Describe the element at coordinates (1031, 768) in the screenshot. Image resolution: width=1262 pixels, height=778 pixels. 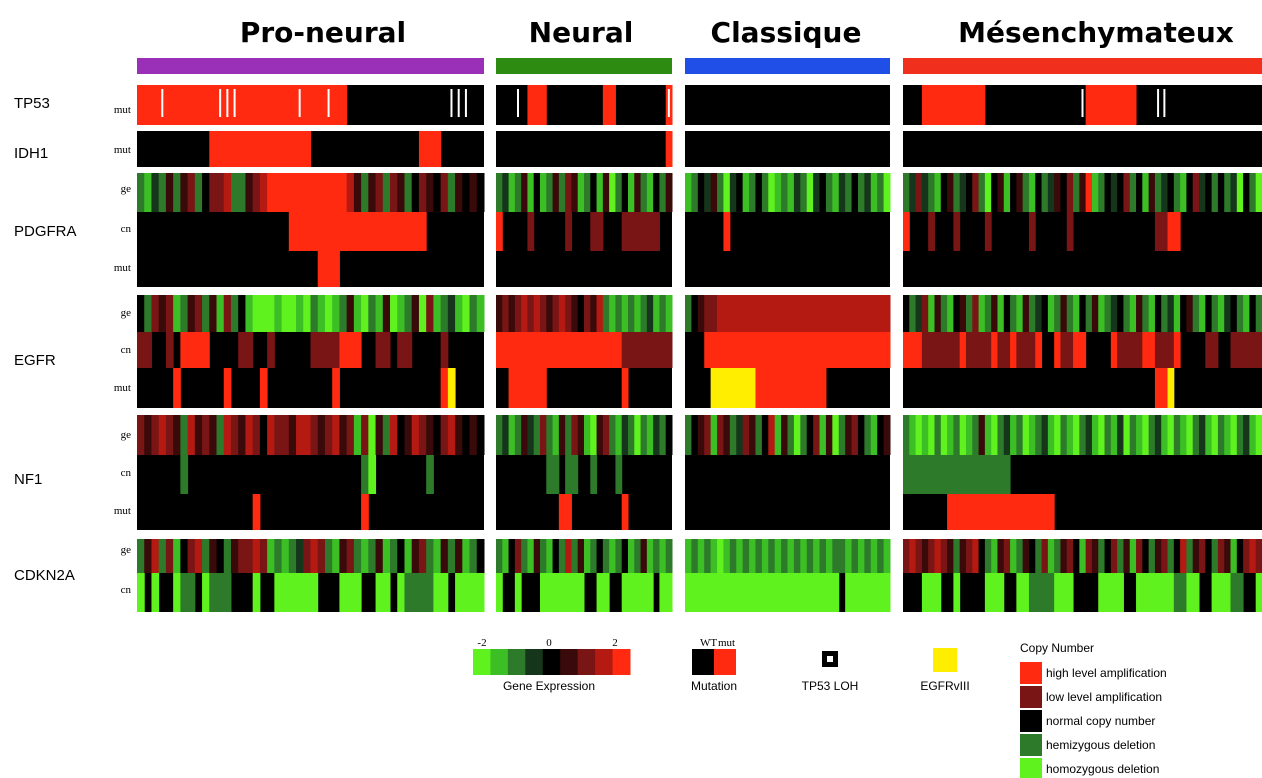
I see `copy-number-swatch` at that location.